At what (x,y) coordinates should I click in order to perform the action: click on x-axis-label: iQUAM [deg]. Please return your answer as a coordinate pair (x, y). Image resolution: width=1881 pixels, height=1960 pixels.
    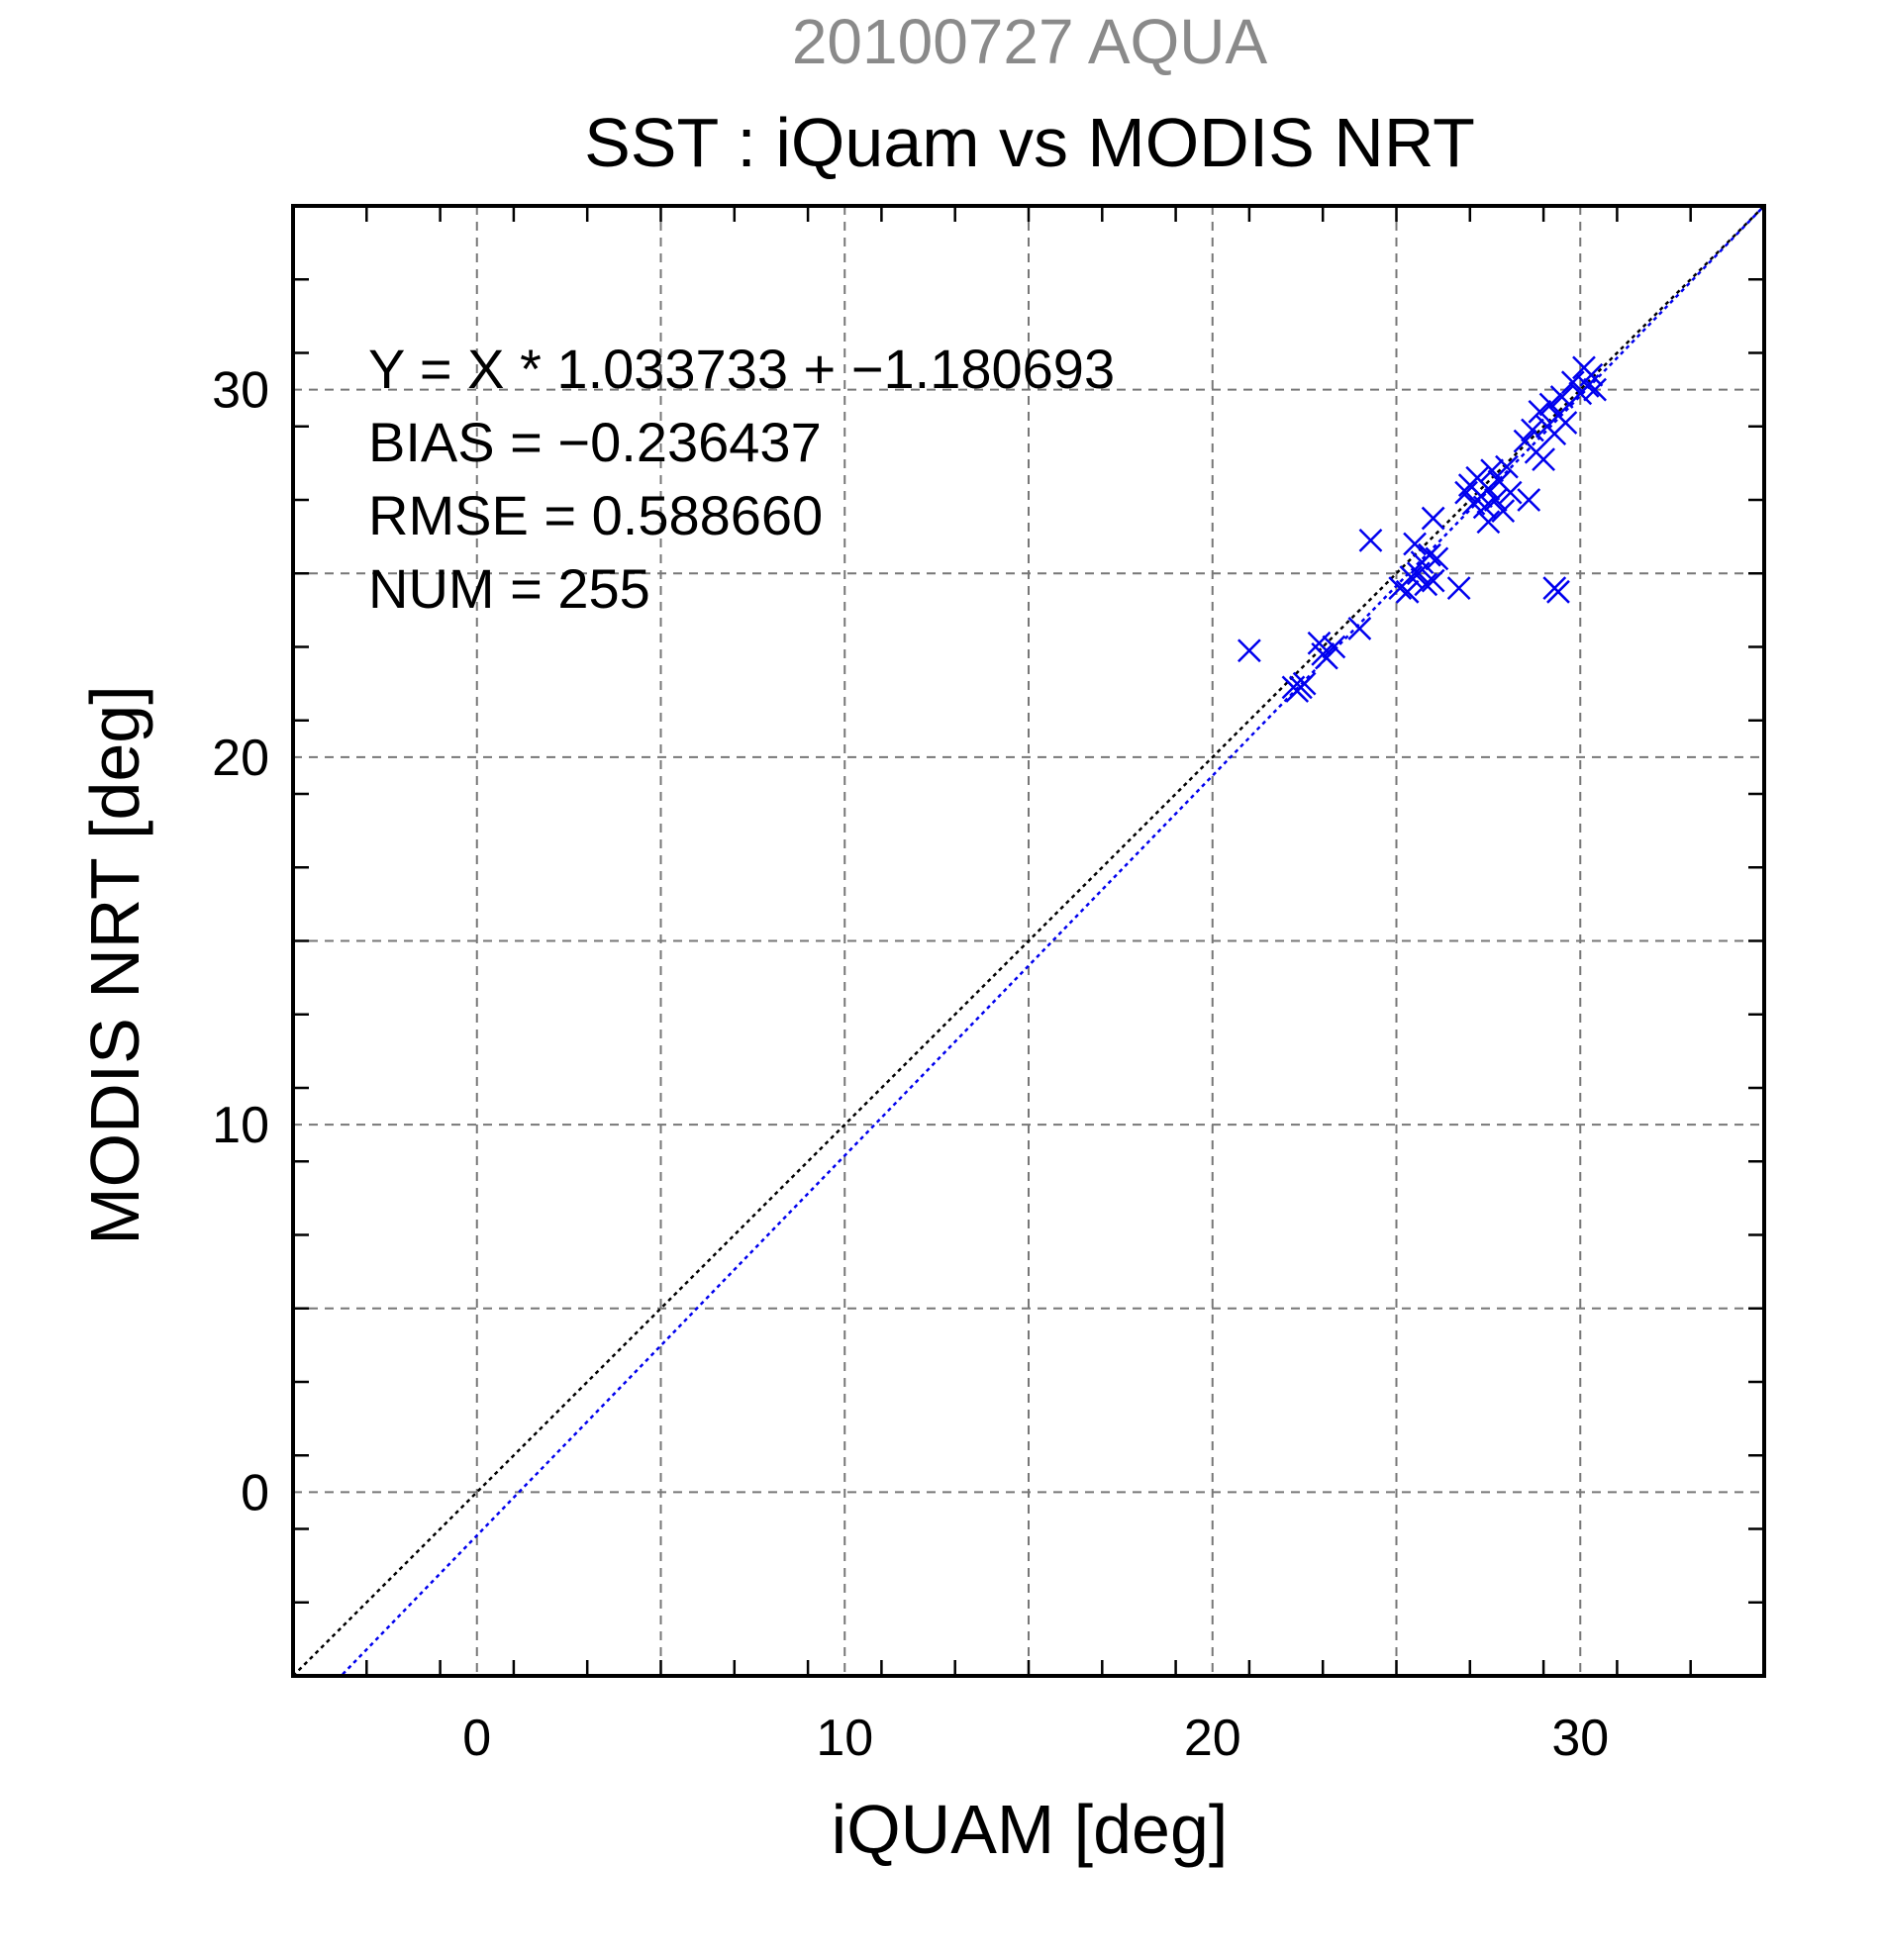
    Looking at the image, I should click on (1030, 1829).